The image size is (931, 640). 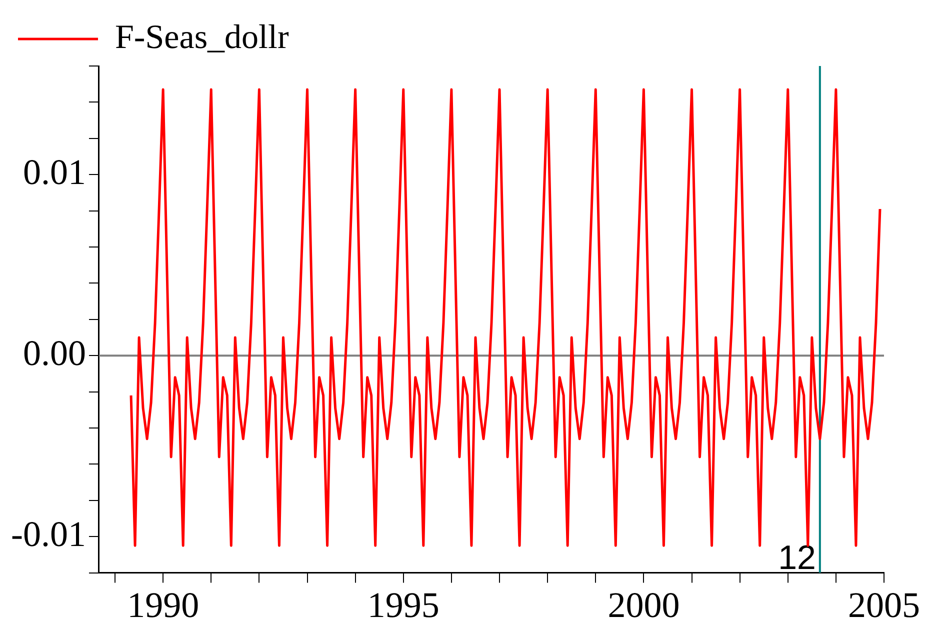 I want to click on y-tick-label: 0.00, so click(x=54, y=353).